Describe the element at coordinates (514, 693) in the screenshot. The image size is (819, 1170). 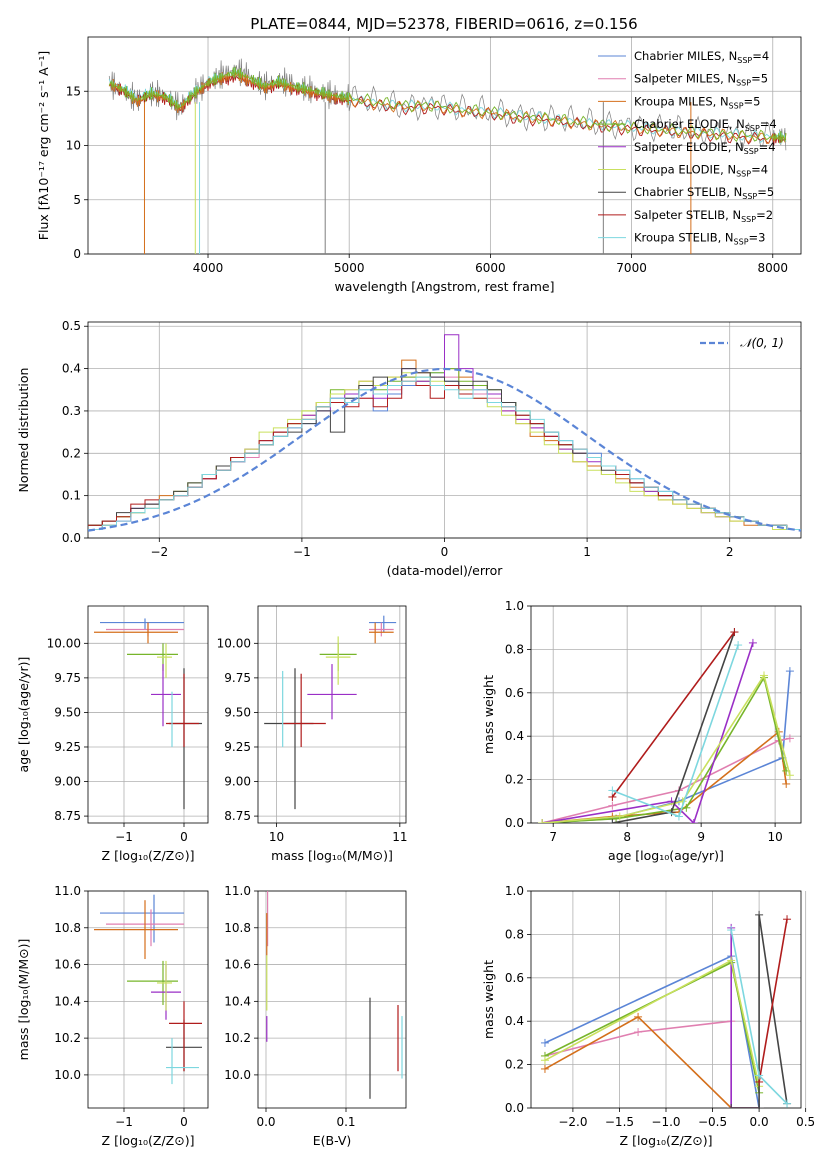
I see `y-tick-label: 0.6` at that location.